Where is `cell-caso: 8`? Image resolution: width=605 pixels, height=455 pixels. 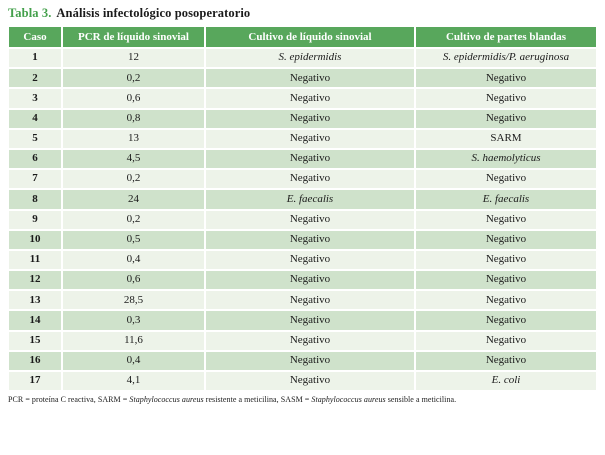 cell-caso: 8 is located at coordinates (35, 199).